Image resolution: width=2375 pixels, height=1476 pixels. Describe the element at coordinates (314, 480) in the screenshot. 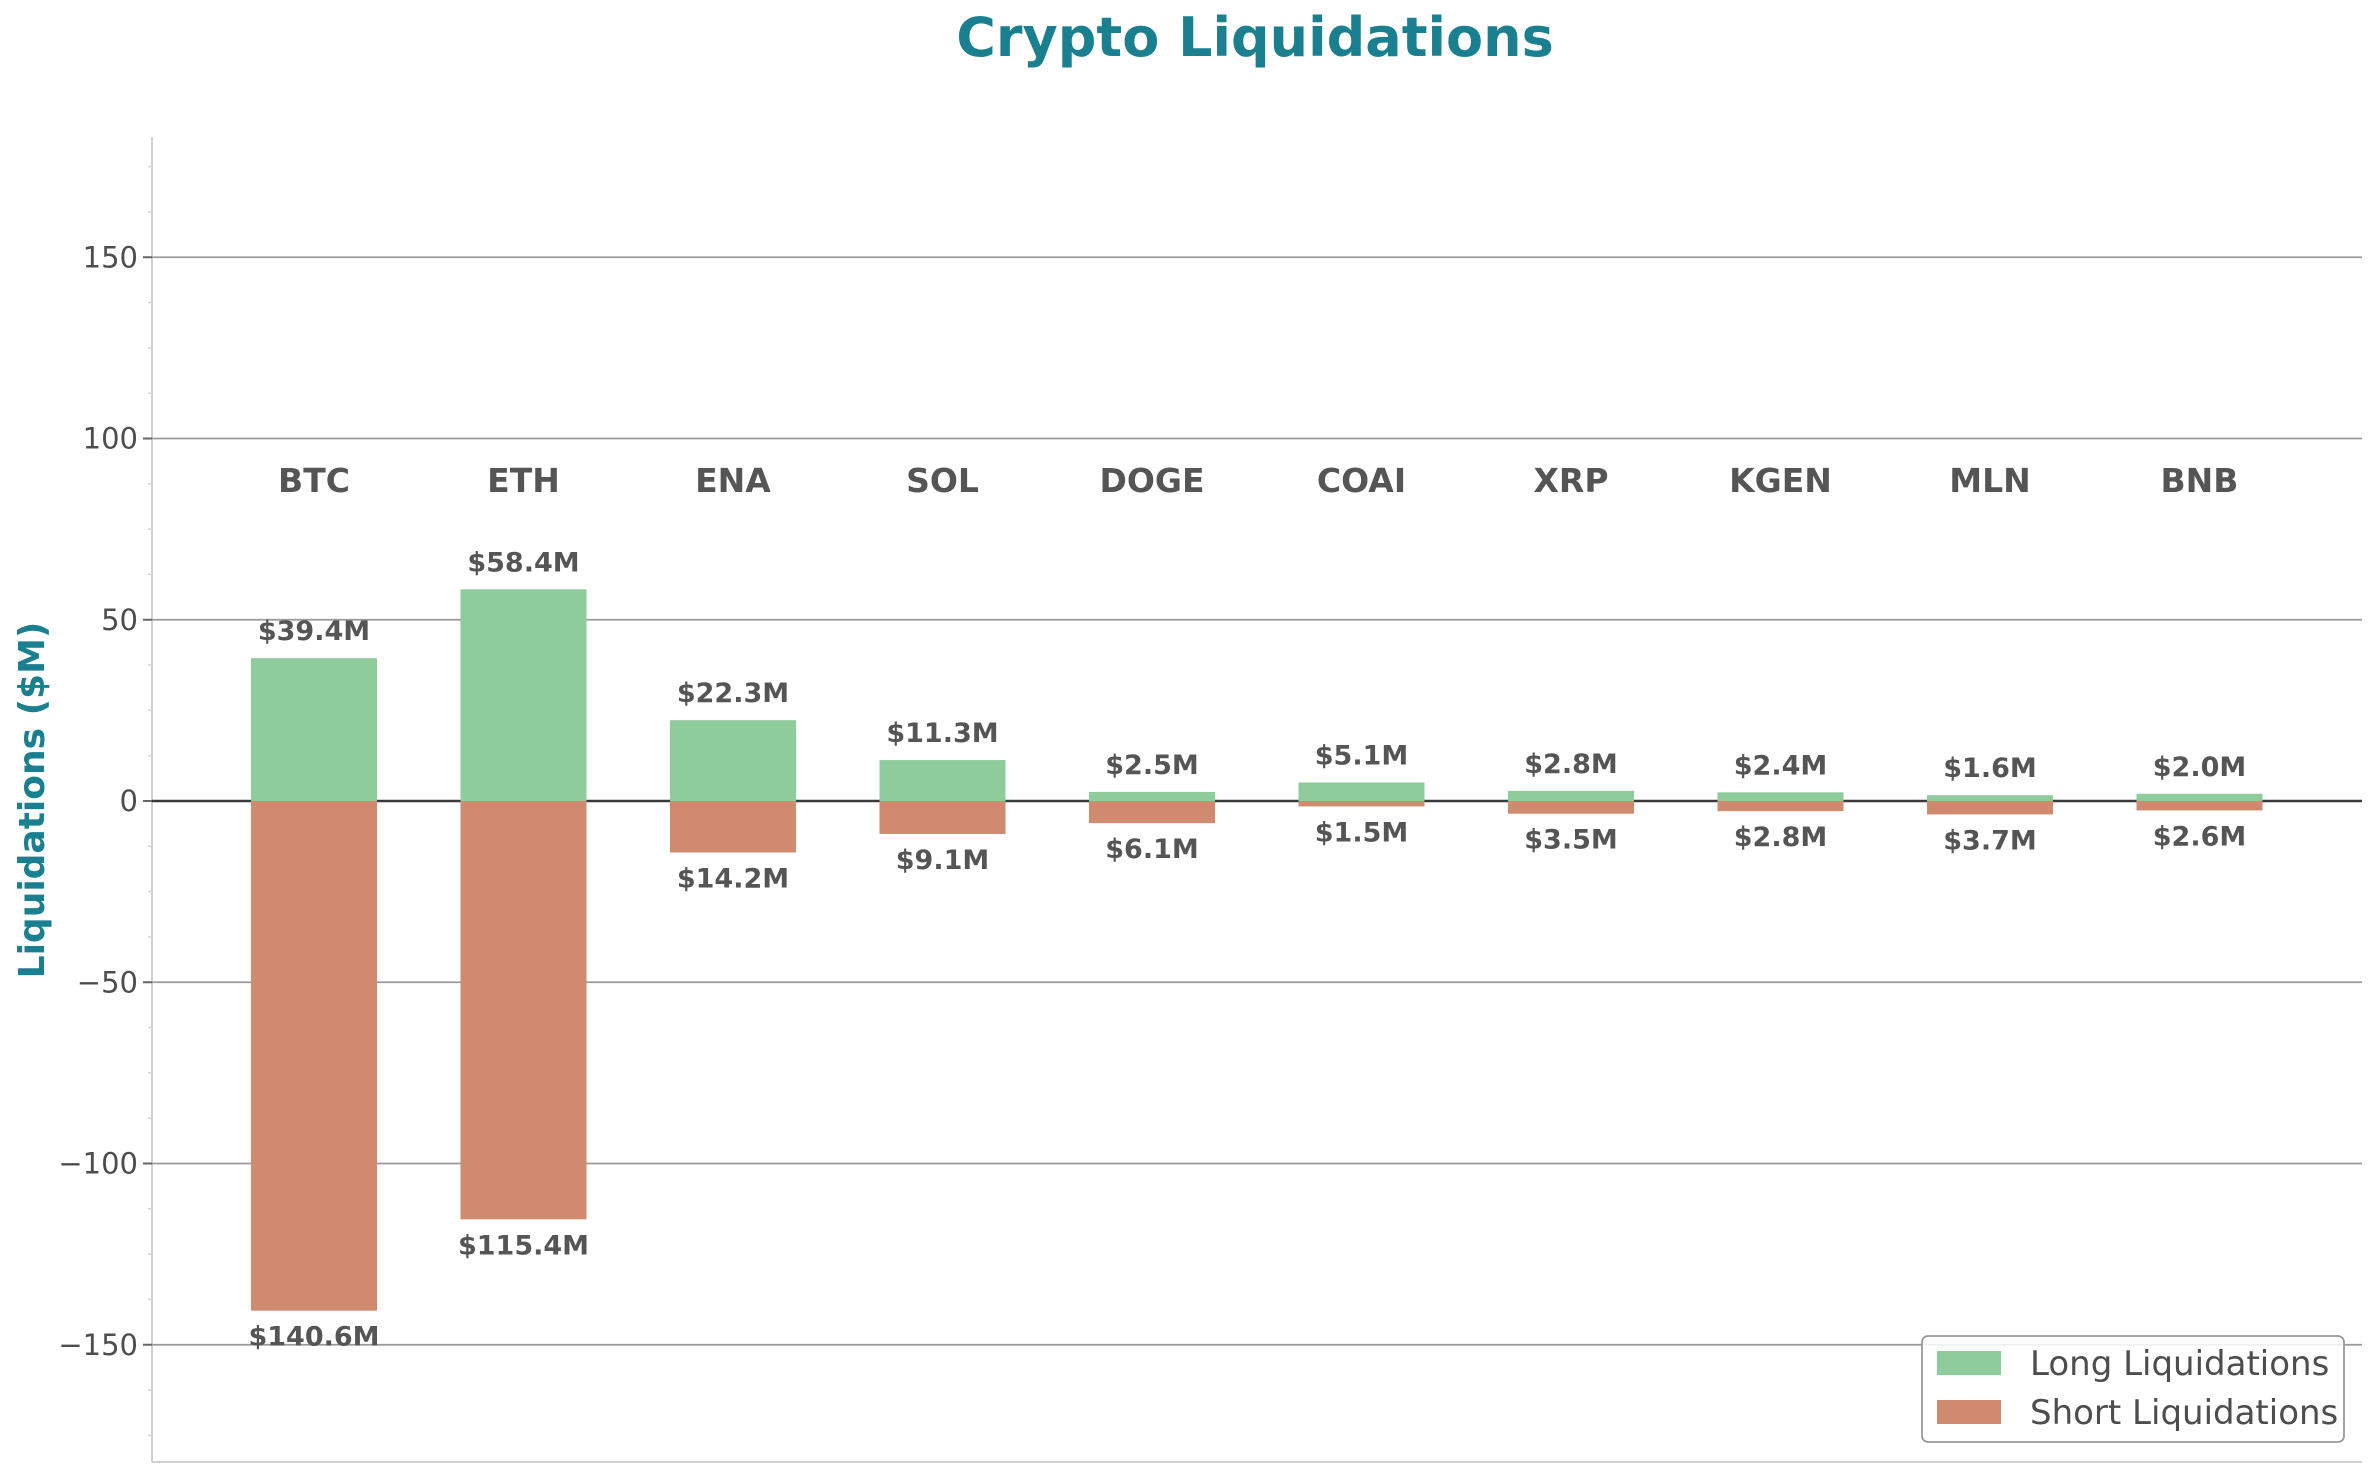

I see `category-label: BTC` at that location.